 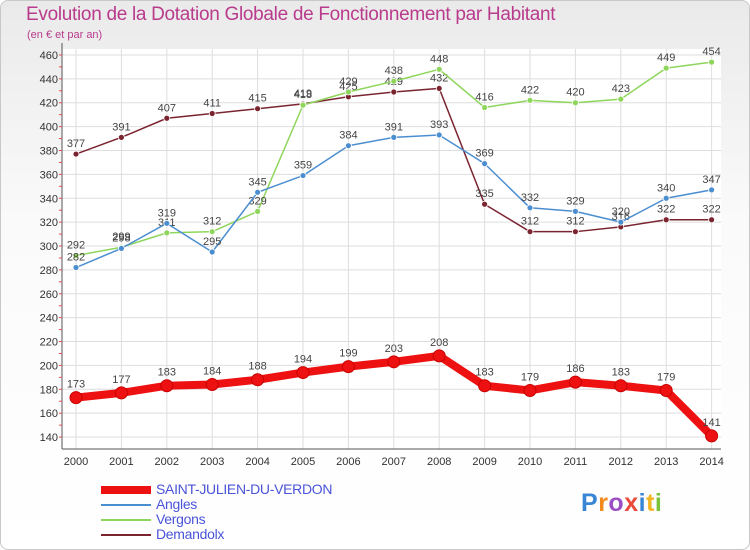 What do you see at coordinates (49, 271) in the screenshot?
I see `y-tick-label: 280` at bounding box center [49, 271].